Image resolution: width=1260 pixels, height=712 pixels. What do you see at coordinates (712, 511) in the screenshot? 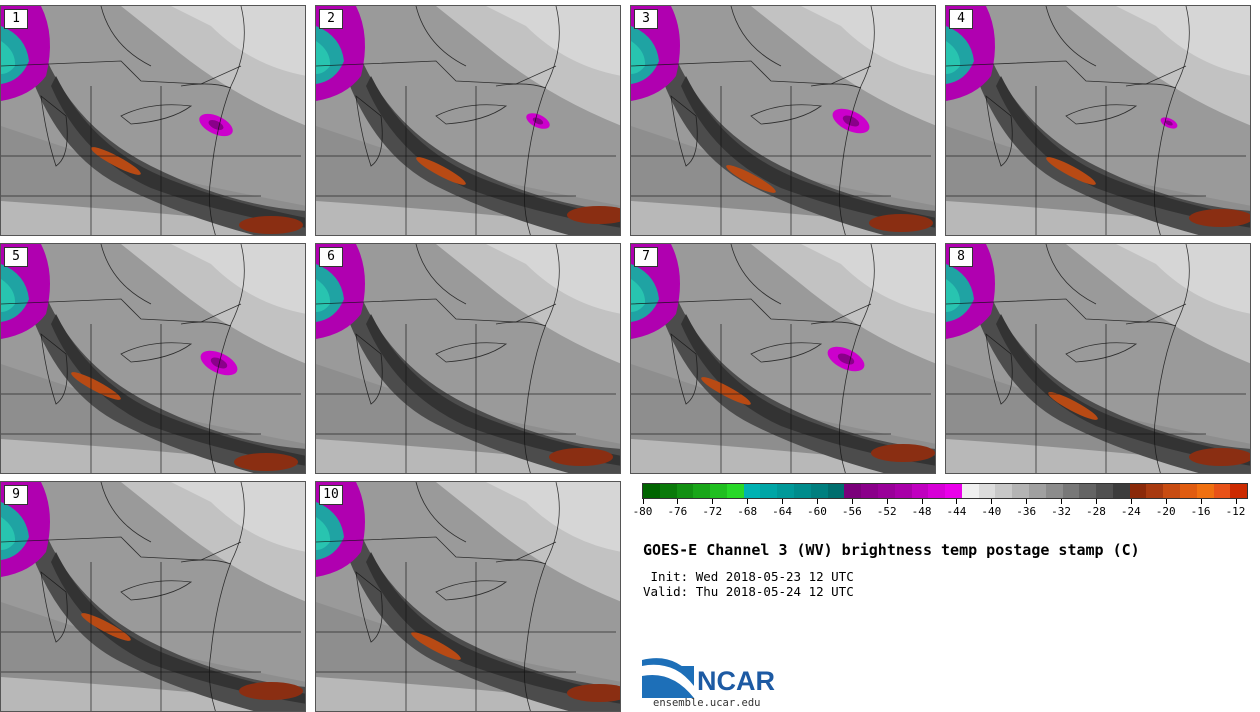
I see `colorbar-tick-label: -72` at bounding box center [712, 511].